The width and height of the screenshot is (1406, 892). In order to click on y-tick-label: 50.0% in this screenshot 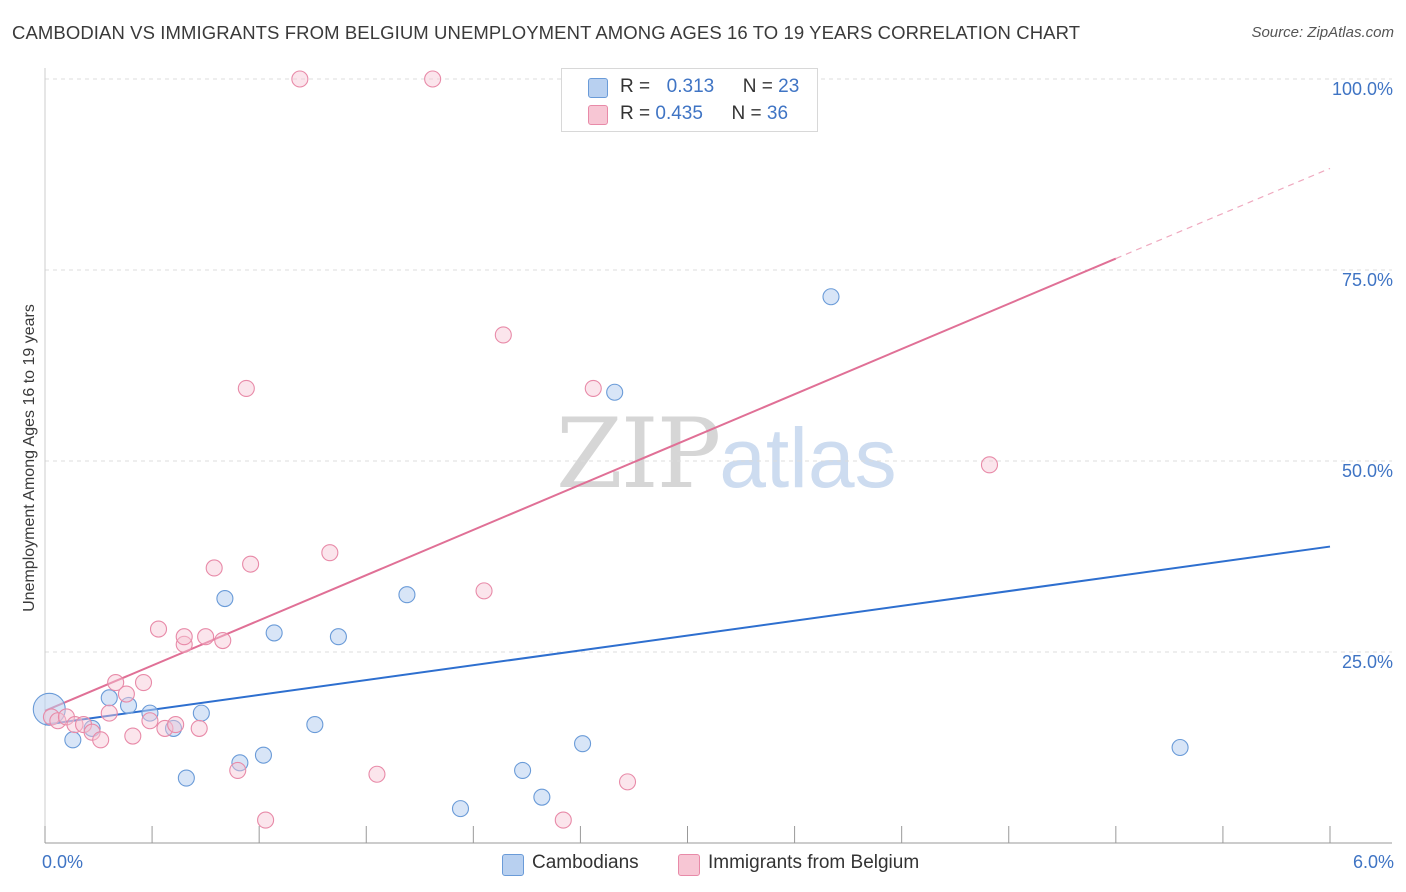, I will do `click(1367, 471)`.